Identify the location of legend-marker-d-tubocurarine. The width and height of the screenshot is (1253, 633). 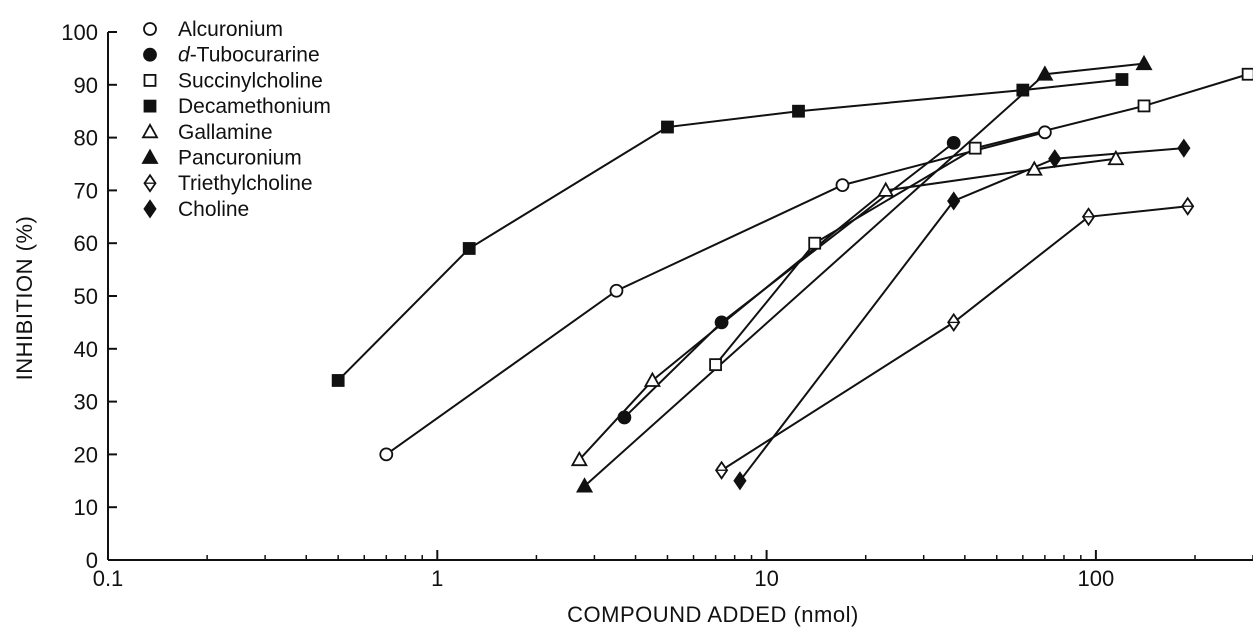
(150, 54).